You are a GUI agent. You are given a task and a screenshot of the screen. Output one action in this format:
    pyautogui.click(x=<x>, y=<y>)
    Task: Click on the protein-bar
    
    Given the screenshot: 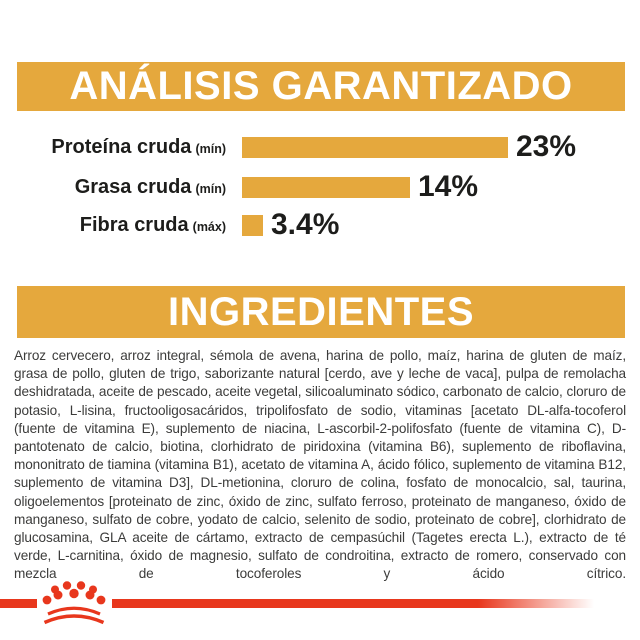 What is the action you would take?
    pyautogui.click(x=375, y=147)
    